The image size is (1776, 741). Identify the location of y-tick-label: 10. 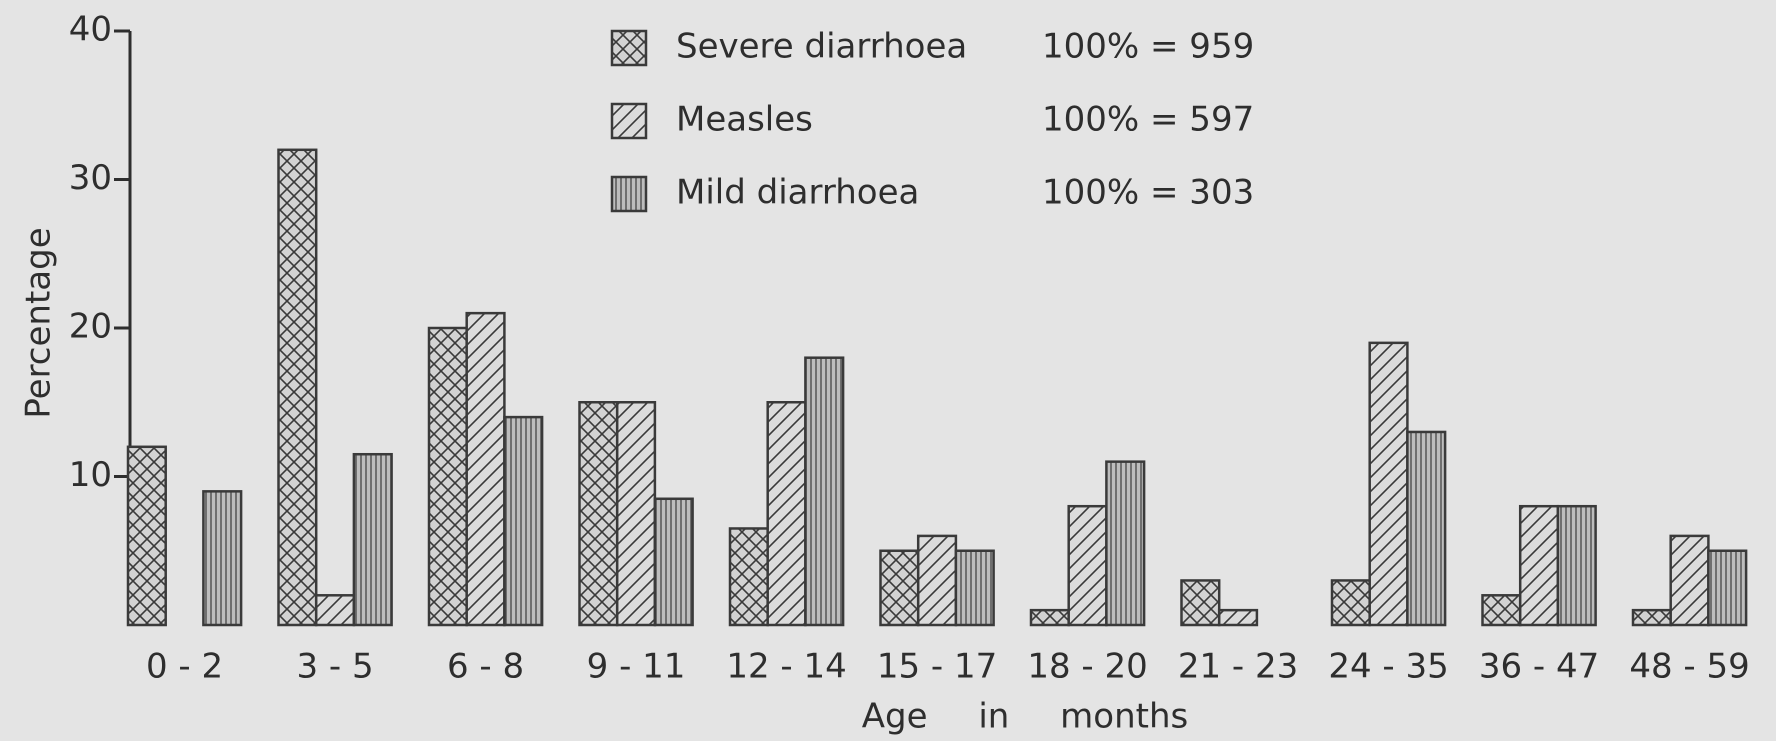
(90, 475).